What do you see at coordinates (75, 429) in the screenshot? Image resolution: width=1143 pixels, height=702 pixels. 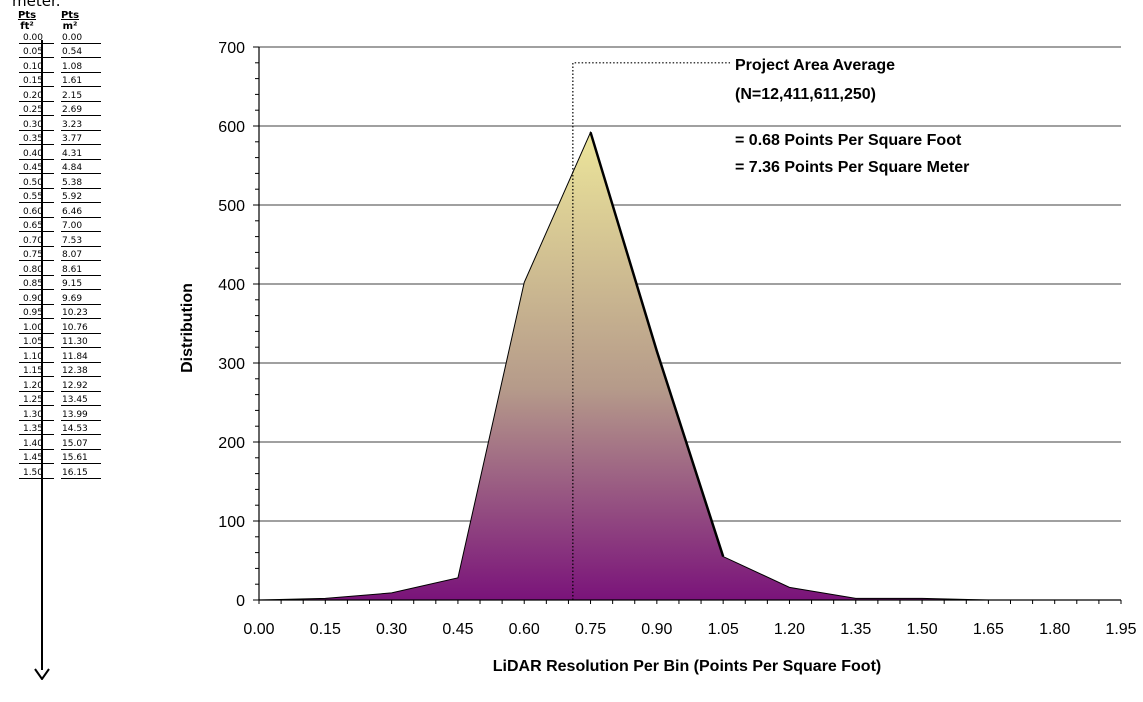 I see `pts-m2-value: 14.53` at bounding box center [75, 429].